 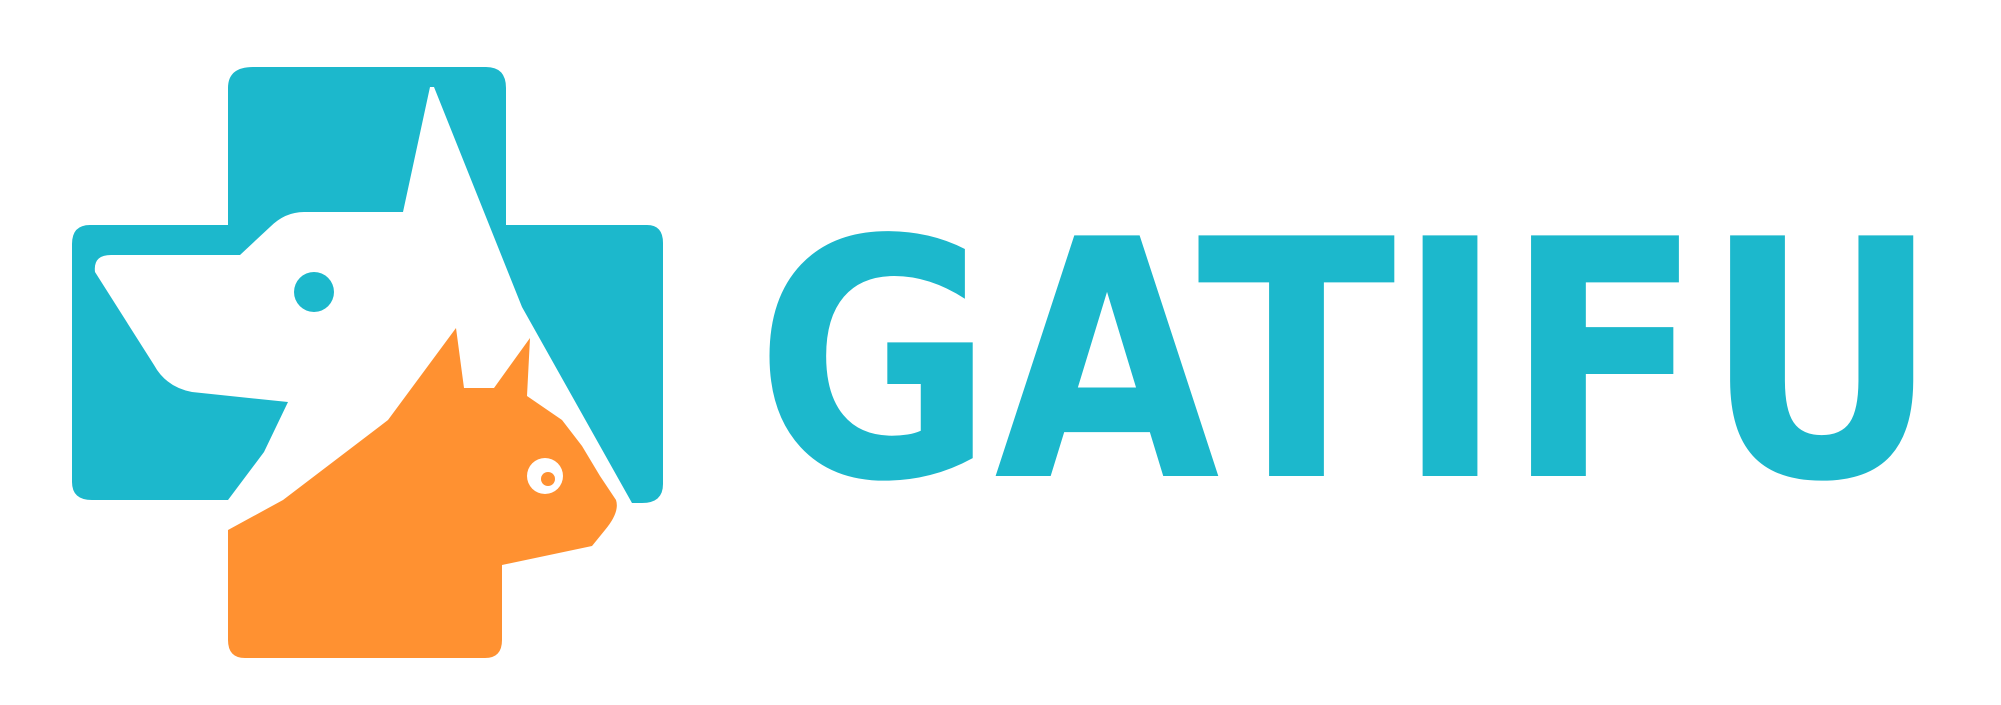 I want to click on cat-head-icon, so click(x=422, y=493).